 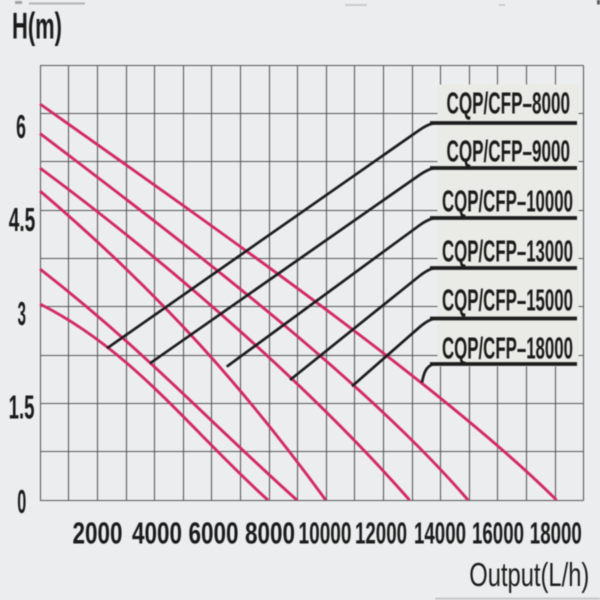 I want to click on svg-text: CQP/CFP–18000, so click(x=507, y=347).